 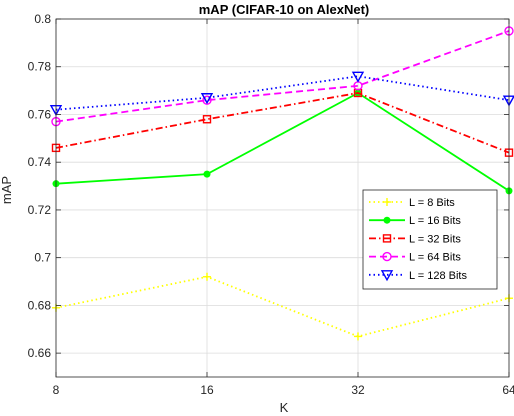 I want to click on legend-entry: L = 128 Bits, so click(x=418, y=276).